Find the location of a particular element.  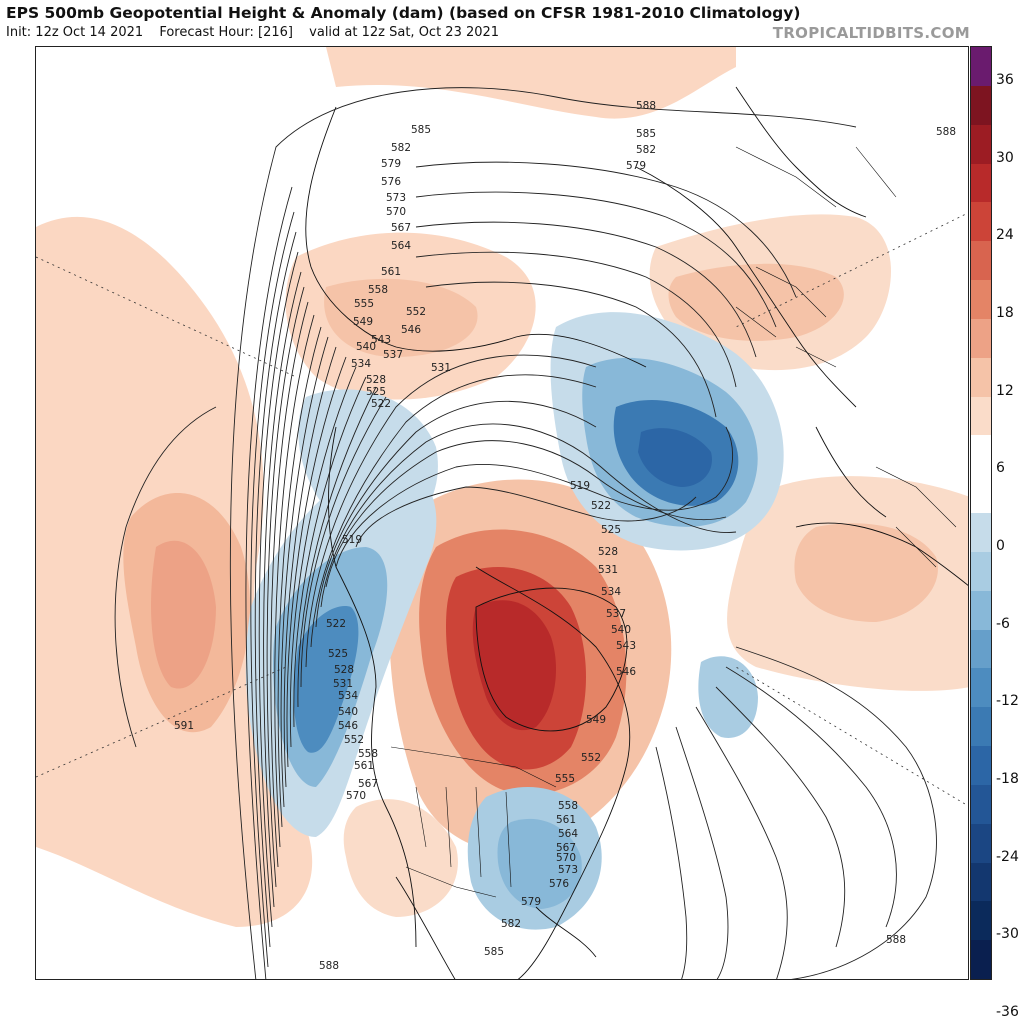

contour-label: 540 is located at coordinates (348, 712).